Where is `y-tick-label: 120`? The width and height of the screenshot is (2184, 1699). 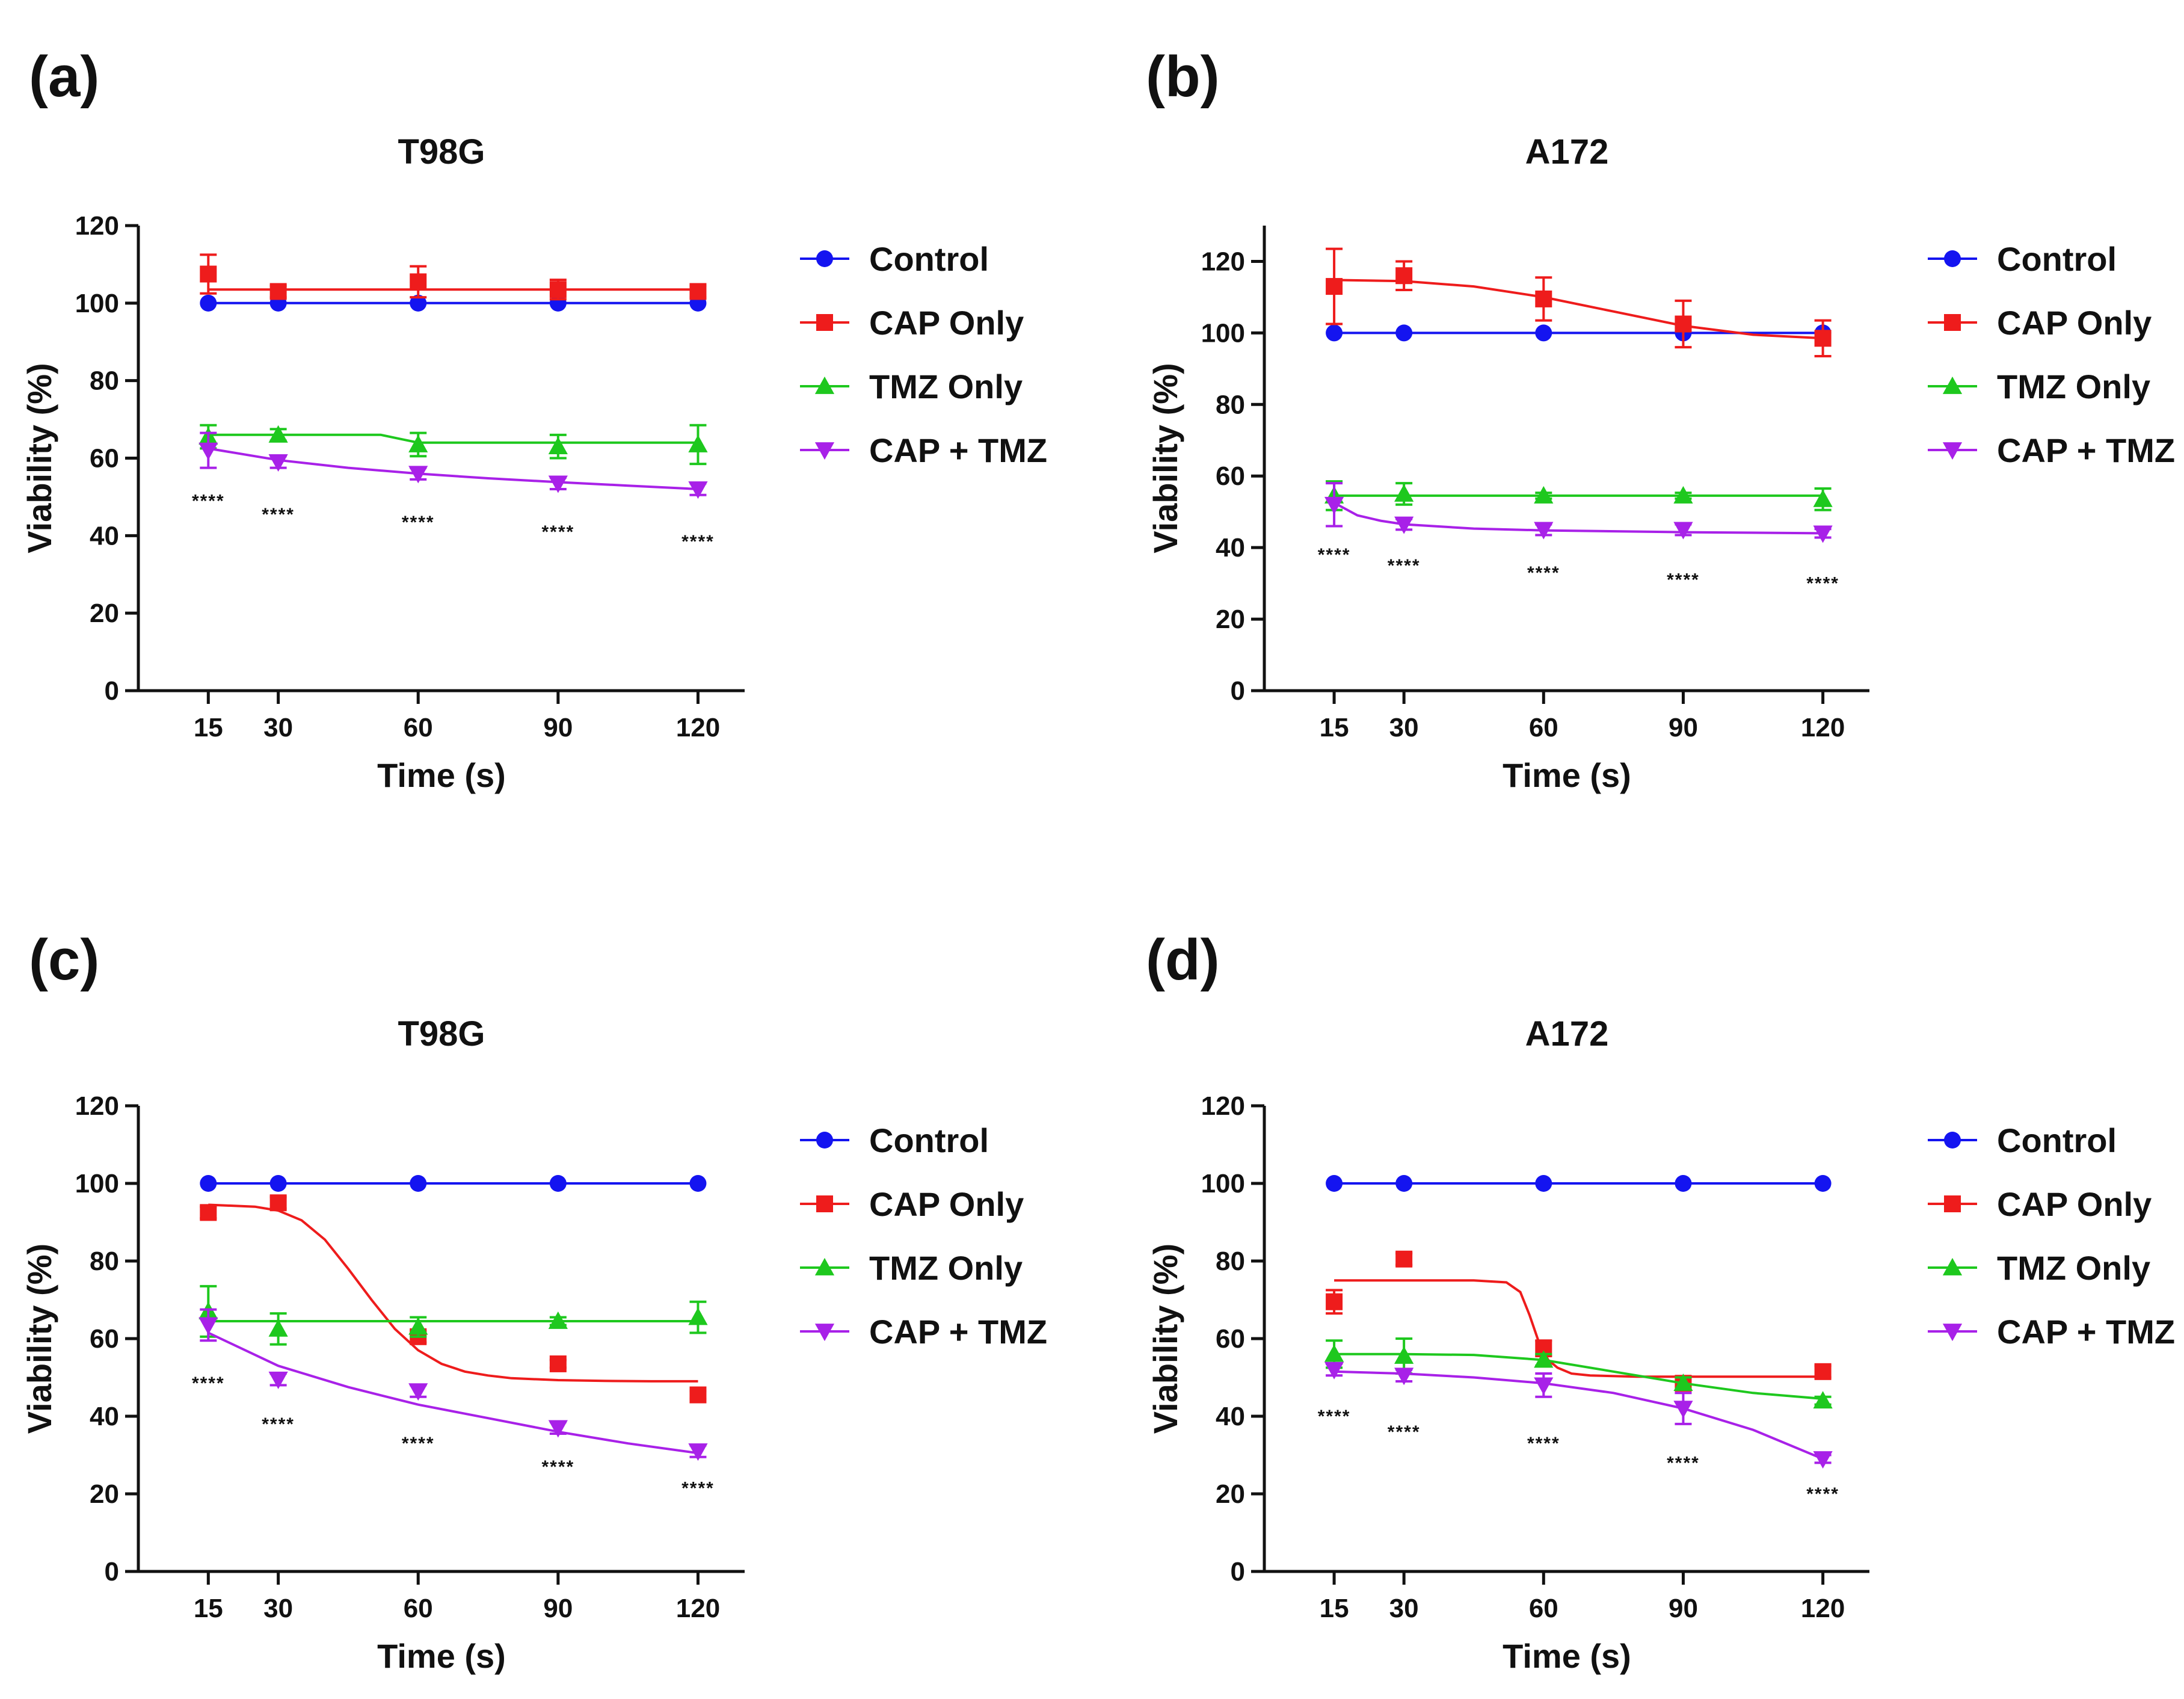 y-tick-label: 120 is located at coordinates (97, 1106).